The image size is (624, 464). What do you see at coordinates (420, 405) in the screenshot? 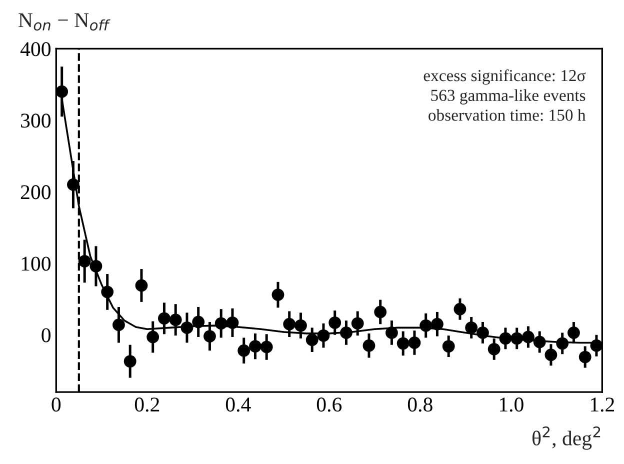
I see `x-tick-label: 0.8` at bounding box center [420, 405].